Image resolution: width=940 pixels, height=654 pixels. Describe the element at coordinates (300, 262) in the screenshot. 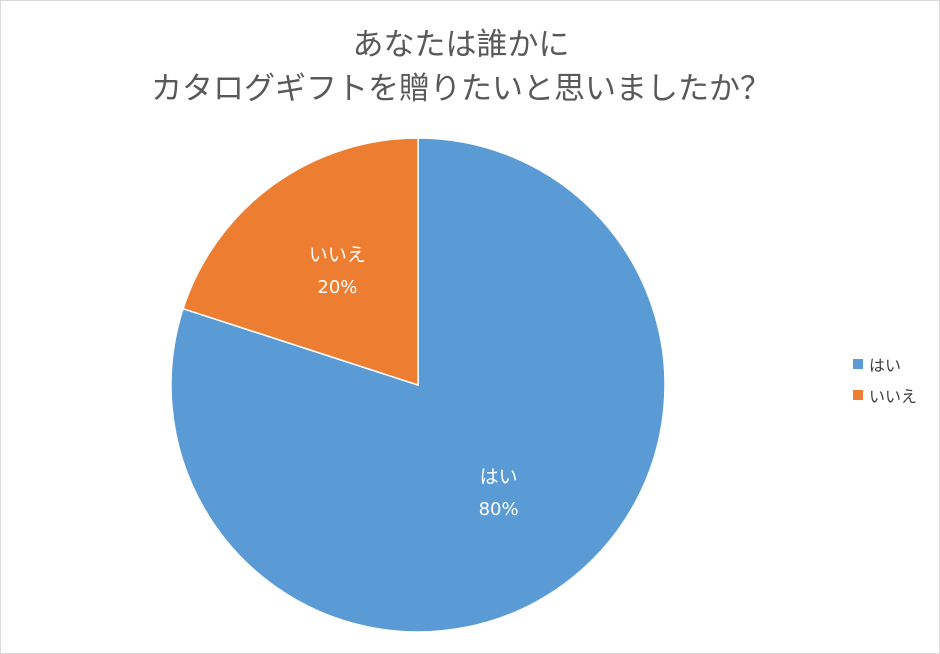

I see `pie-slice-no` at that location.